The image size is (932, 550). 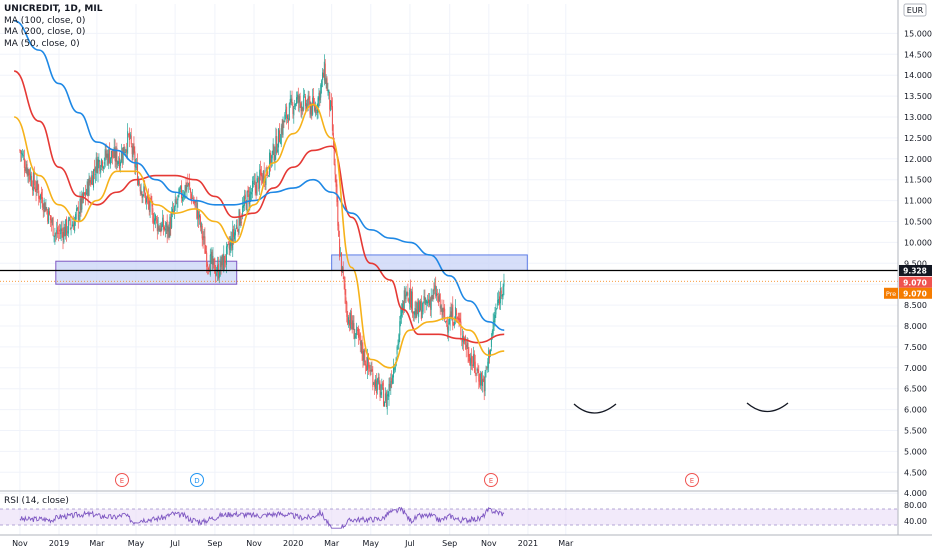 What do you see at coordinates (915, 293) in the screenshot?
I see `price-badge-label: 9.070` at bounding box center [915, 293].